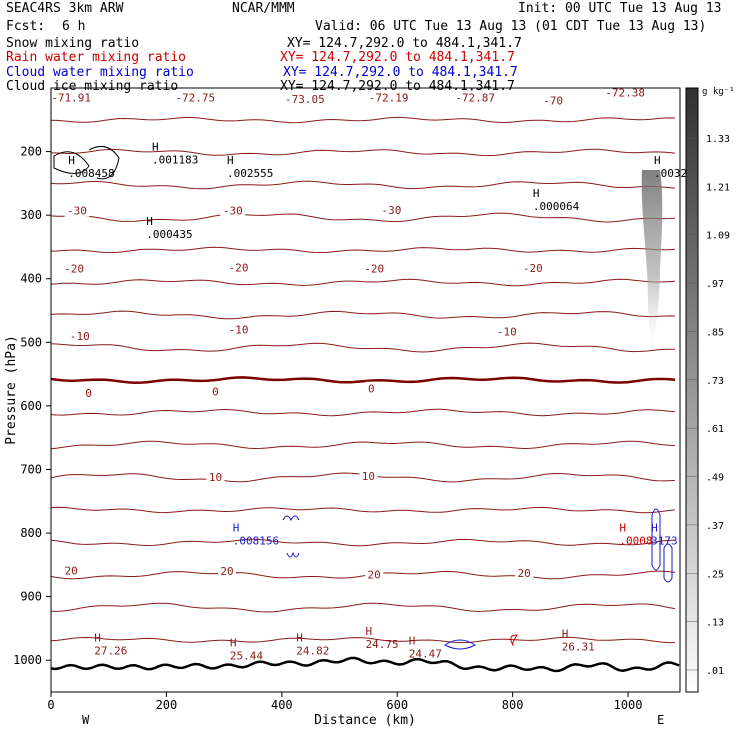 The image size is (740, 740). I want to click on maximum-value: .008156, so click(256, 540).